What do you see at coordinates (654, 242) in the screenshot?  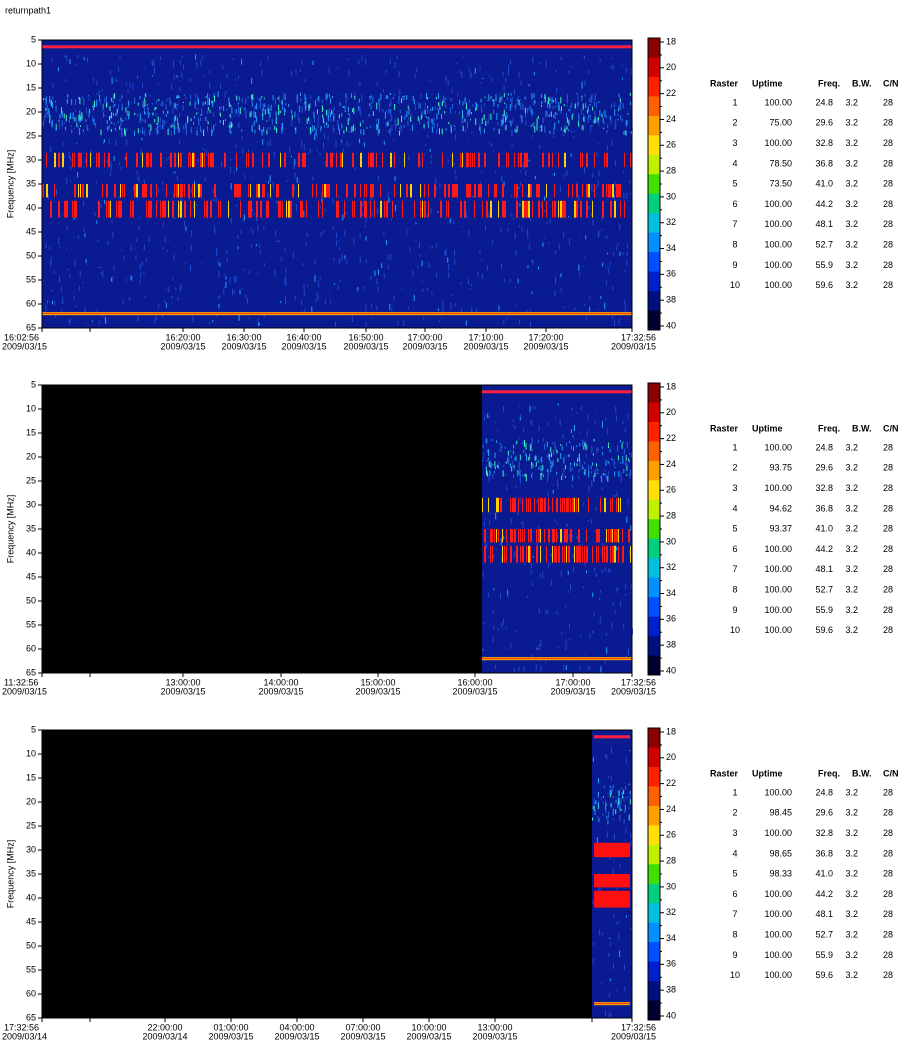 I see `colorbar-segment` at bounding box center [654, 242].